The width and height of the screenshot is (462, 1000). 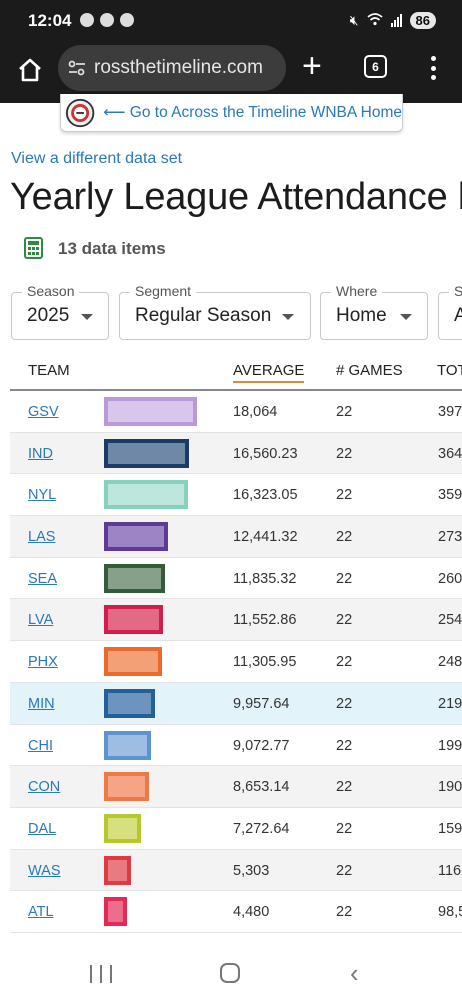 I want to click on status-bar: 12:04 🔇︎ 86, so click(x=231, y=21).